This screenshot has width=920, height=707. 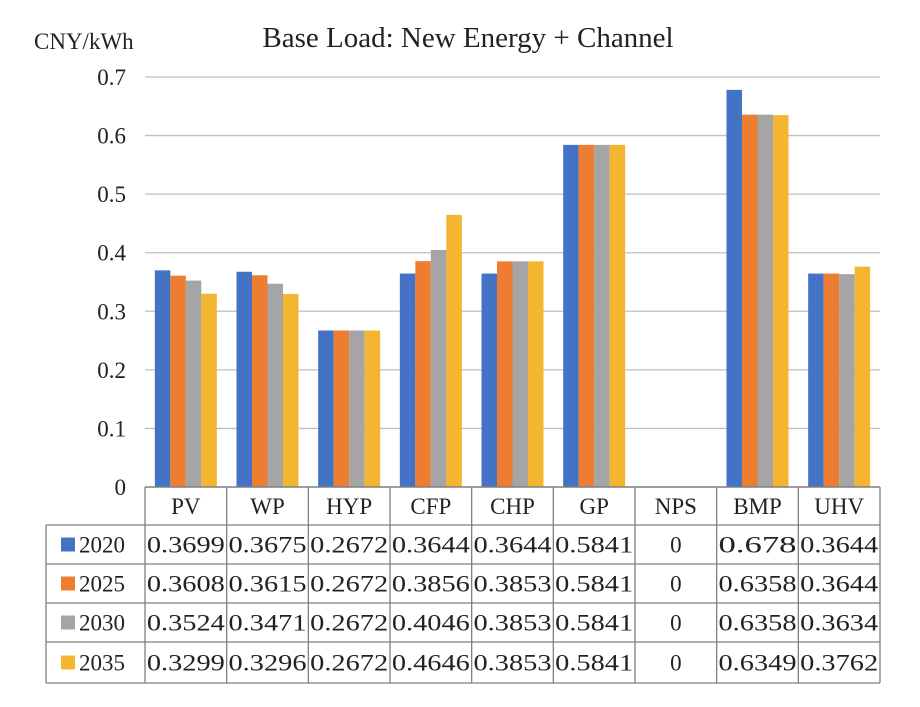 I want to click on legend-label: 2035, so click(x=102, y=663).